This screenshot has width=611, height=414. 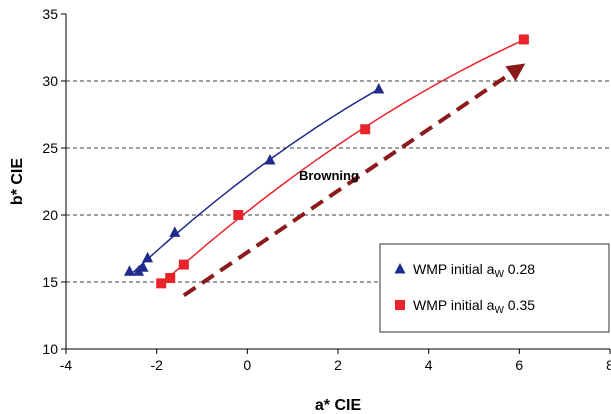 What do you see at coordinates (50, 148) in the screenshot?
I see `y-tick-label: 25` at bounding box center [50, 148].